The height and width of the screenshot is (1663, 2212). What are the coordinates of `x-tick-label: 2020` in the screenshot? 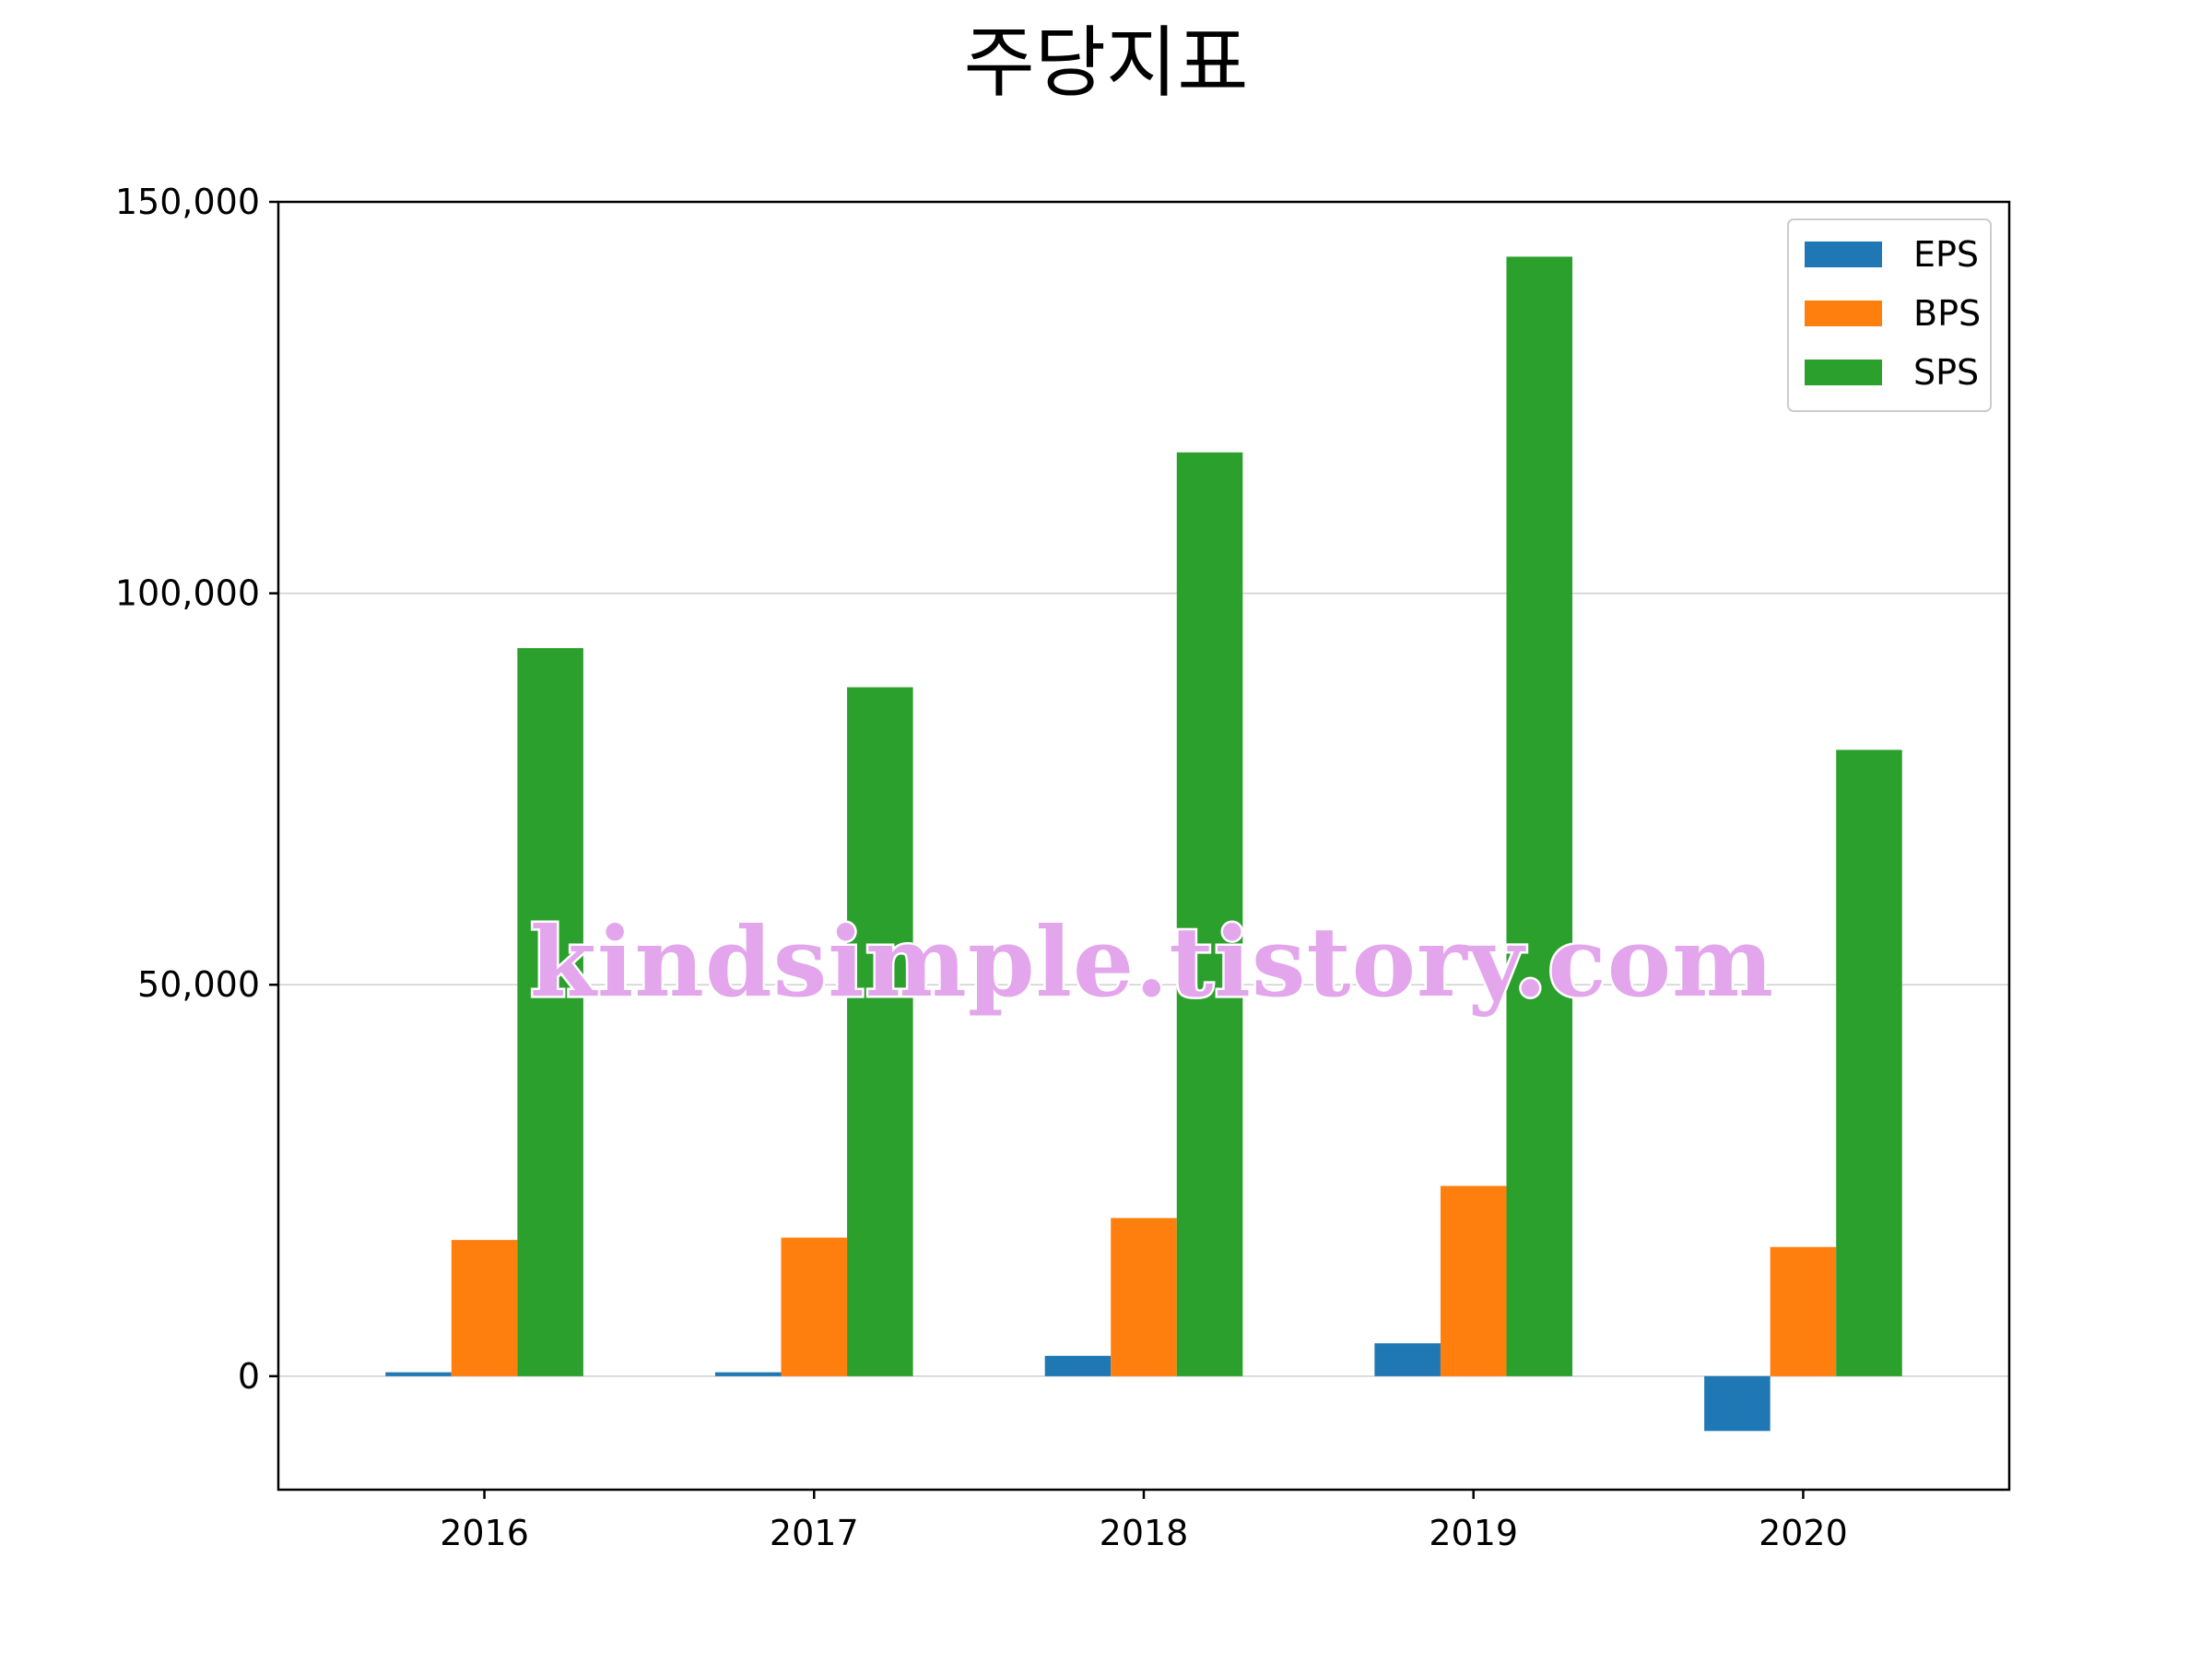 It's located at (1803, 1533).